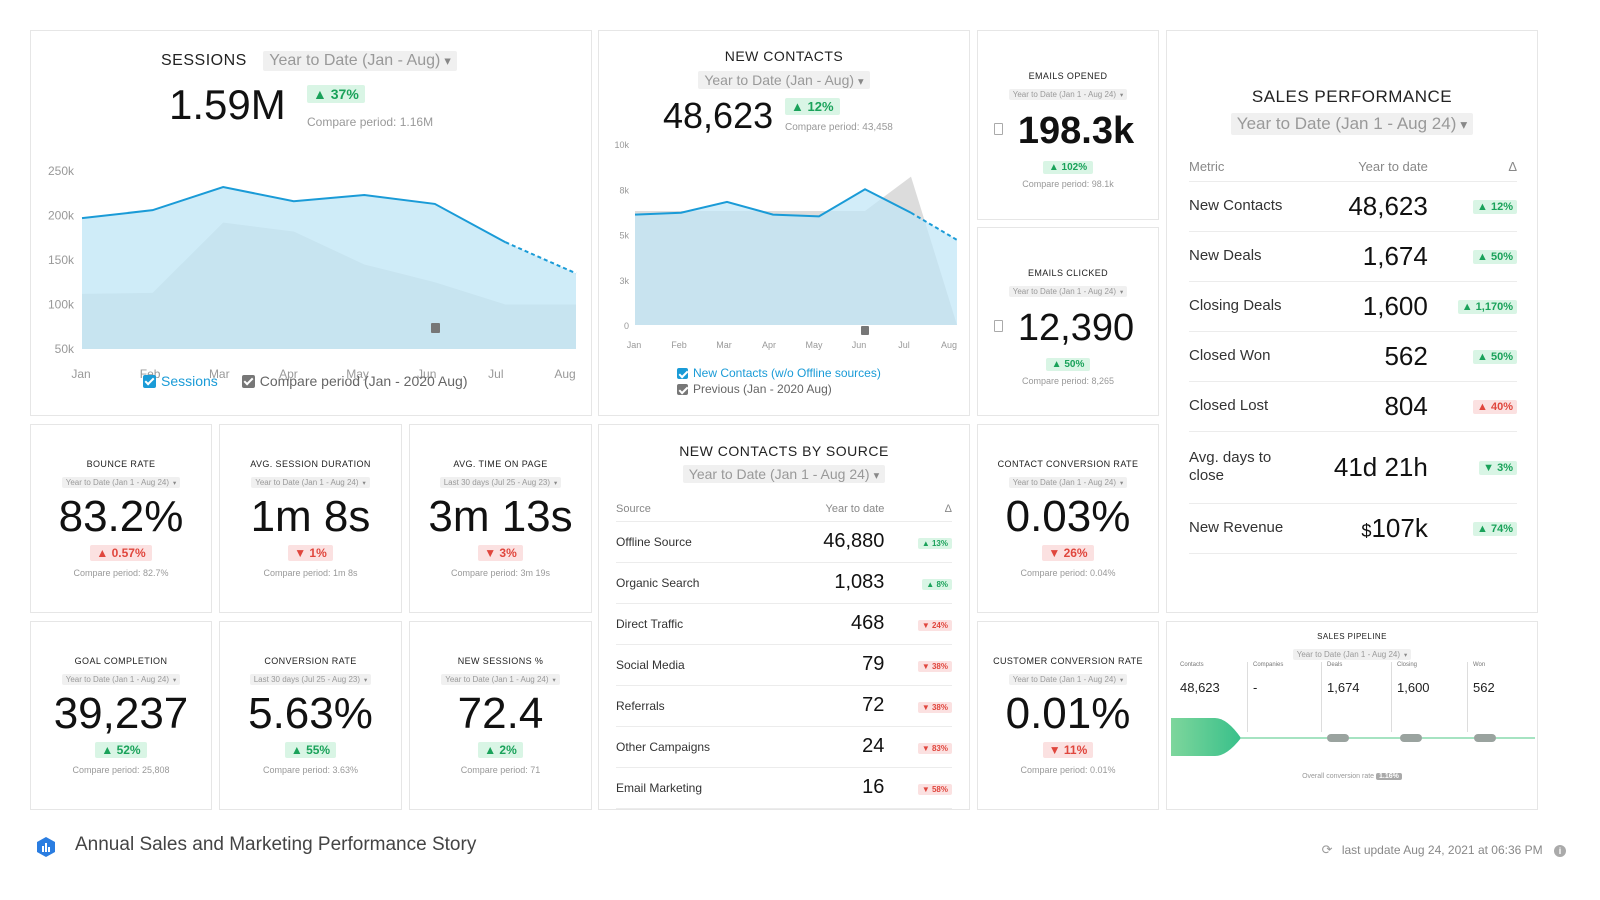  What do you see at coordinates (1068, 381) in the screenshot?
I see `emails-clicked-compare: Compare period: 8,265` at bounding box center [1068, 381].